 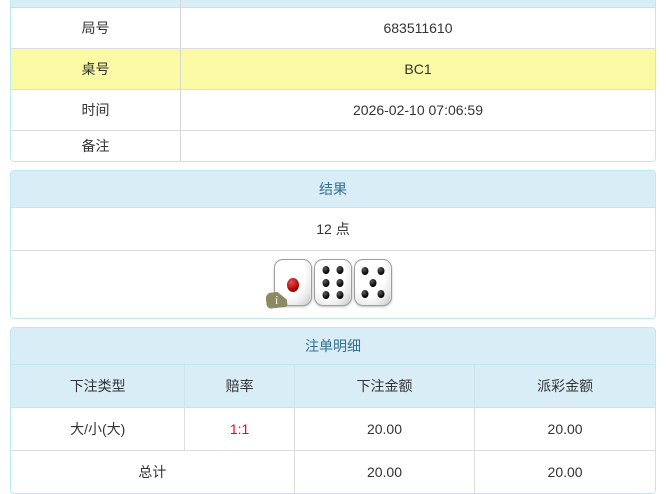 What do you see at coordinates (417, 28) in the screenshot?
I see `round-id-value: 683511610` at bounding box center [417, 28].